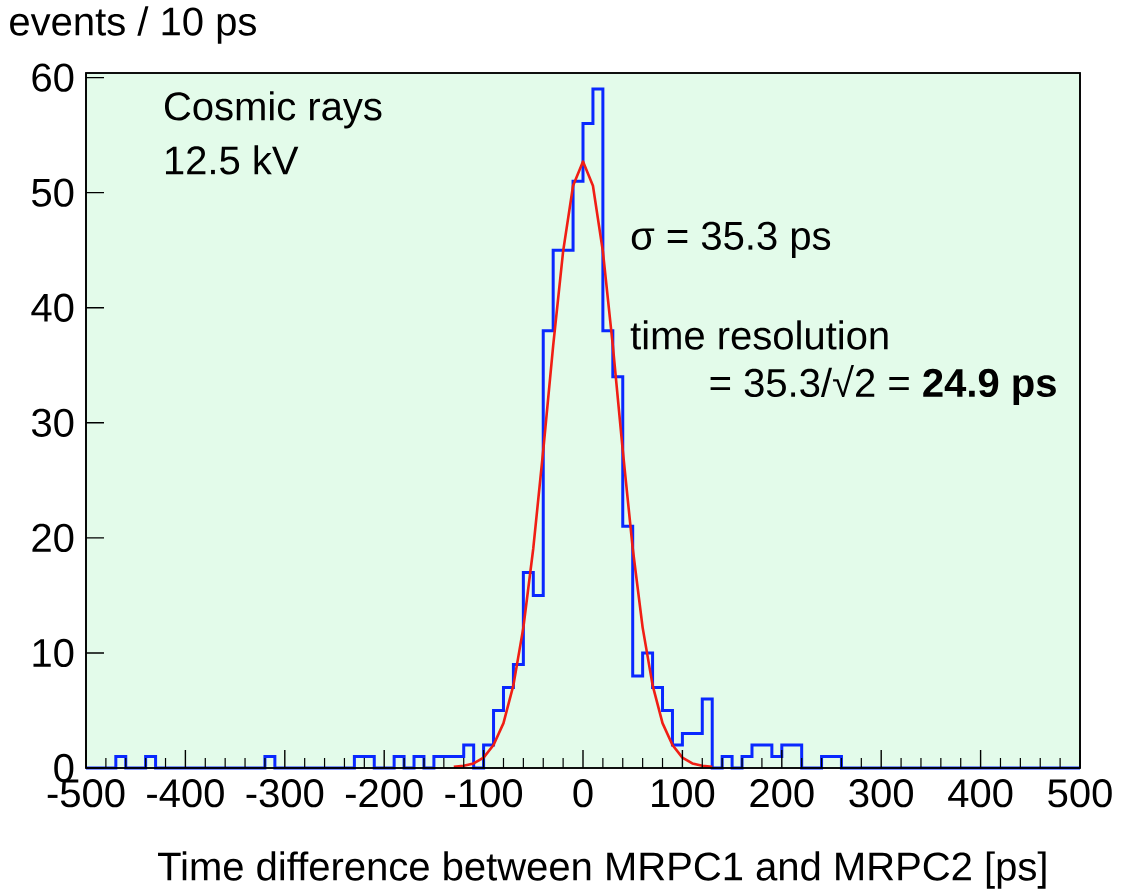  I want to click on x-tick-label: -200, so click(384, 793).